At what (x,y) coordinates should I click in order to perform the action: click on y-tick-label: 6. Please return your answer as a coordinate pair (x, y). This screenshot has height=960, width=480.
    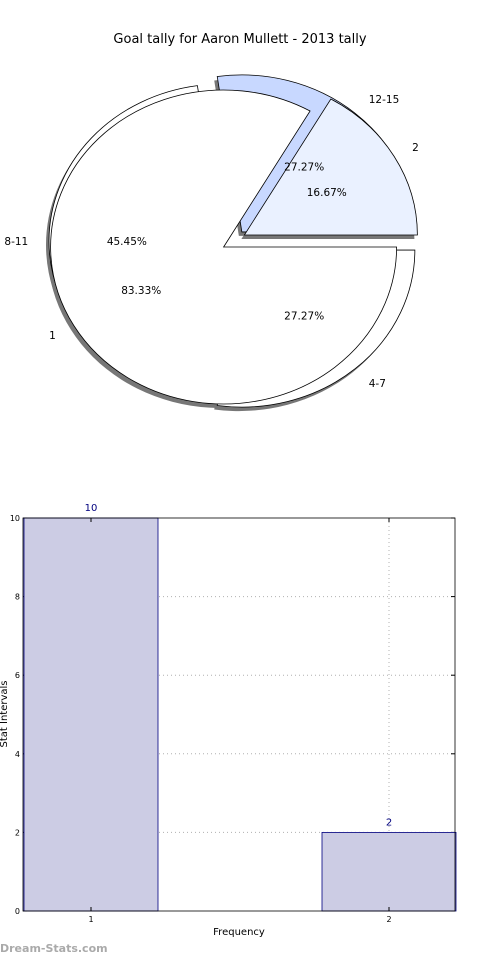
    Looking at the image, I should click on (17, 675).